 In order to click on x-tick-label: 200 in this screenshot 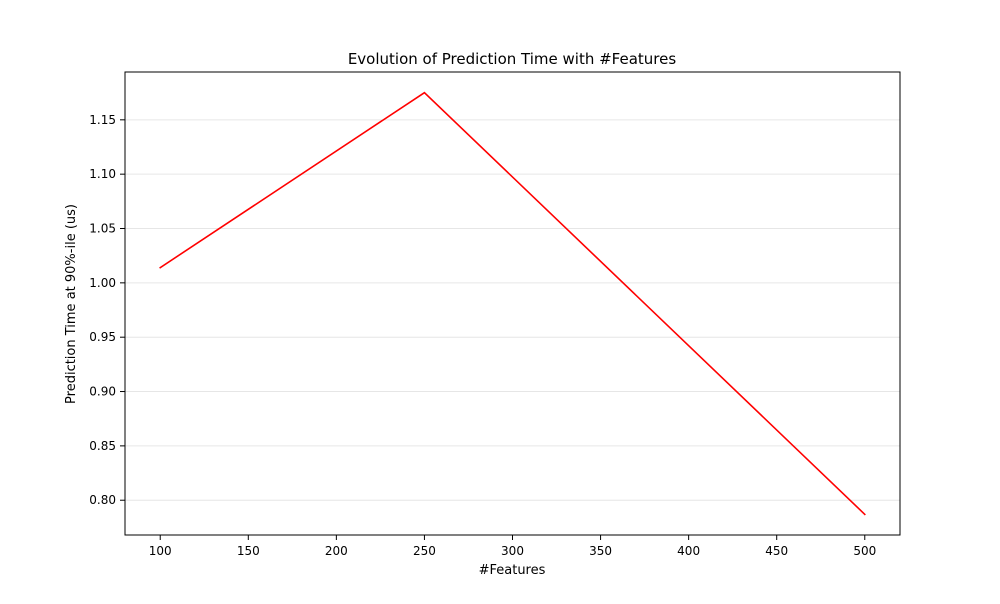, I will do `click(336, 551)`.